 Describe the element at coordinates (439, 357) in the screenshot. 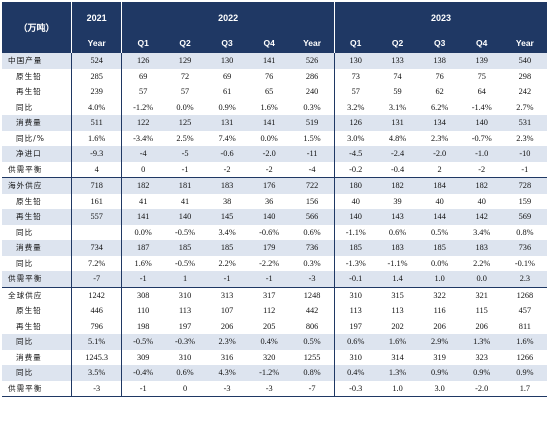

I see `table-cell: 319` at that location.